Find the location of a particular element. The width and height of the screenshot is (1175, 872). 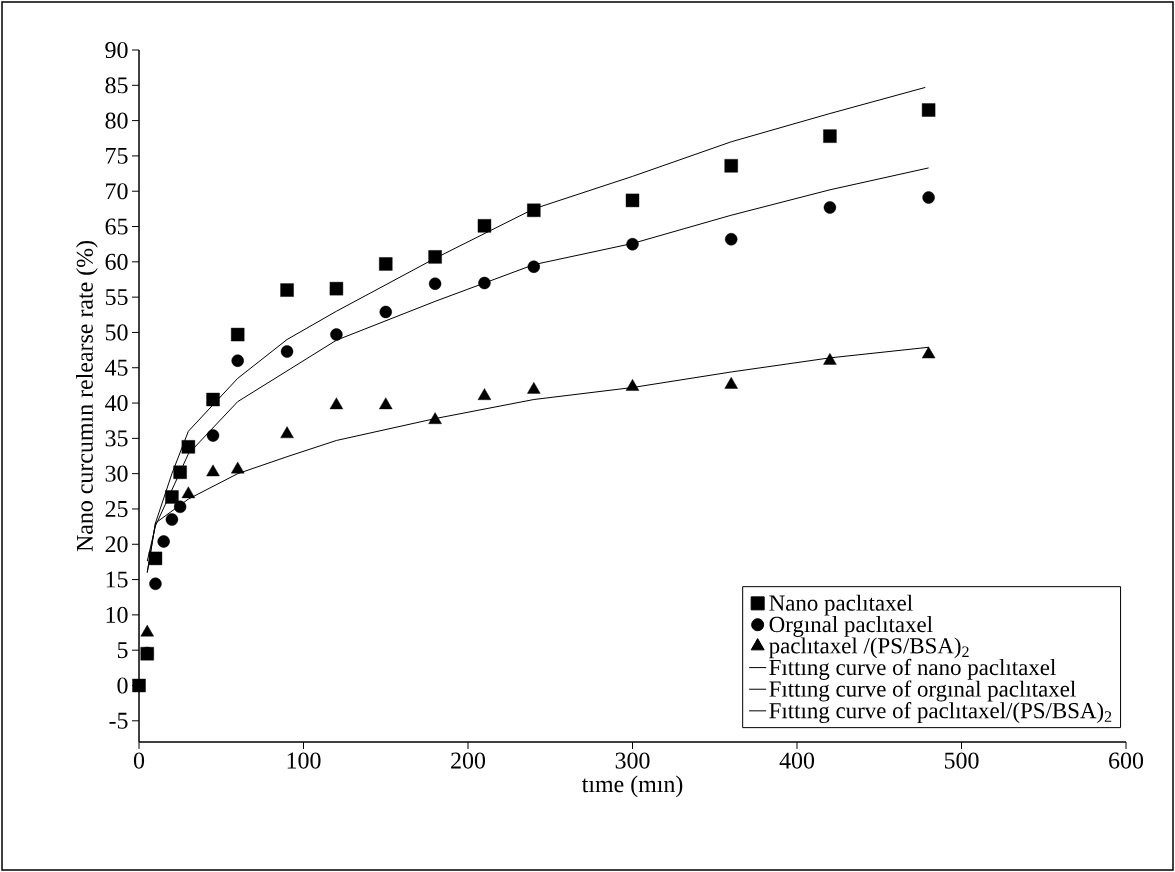

y-tick-label: 65 is located at coordinates (116, 226).